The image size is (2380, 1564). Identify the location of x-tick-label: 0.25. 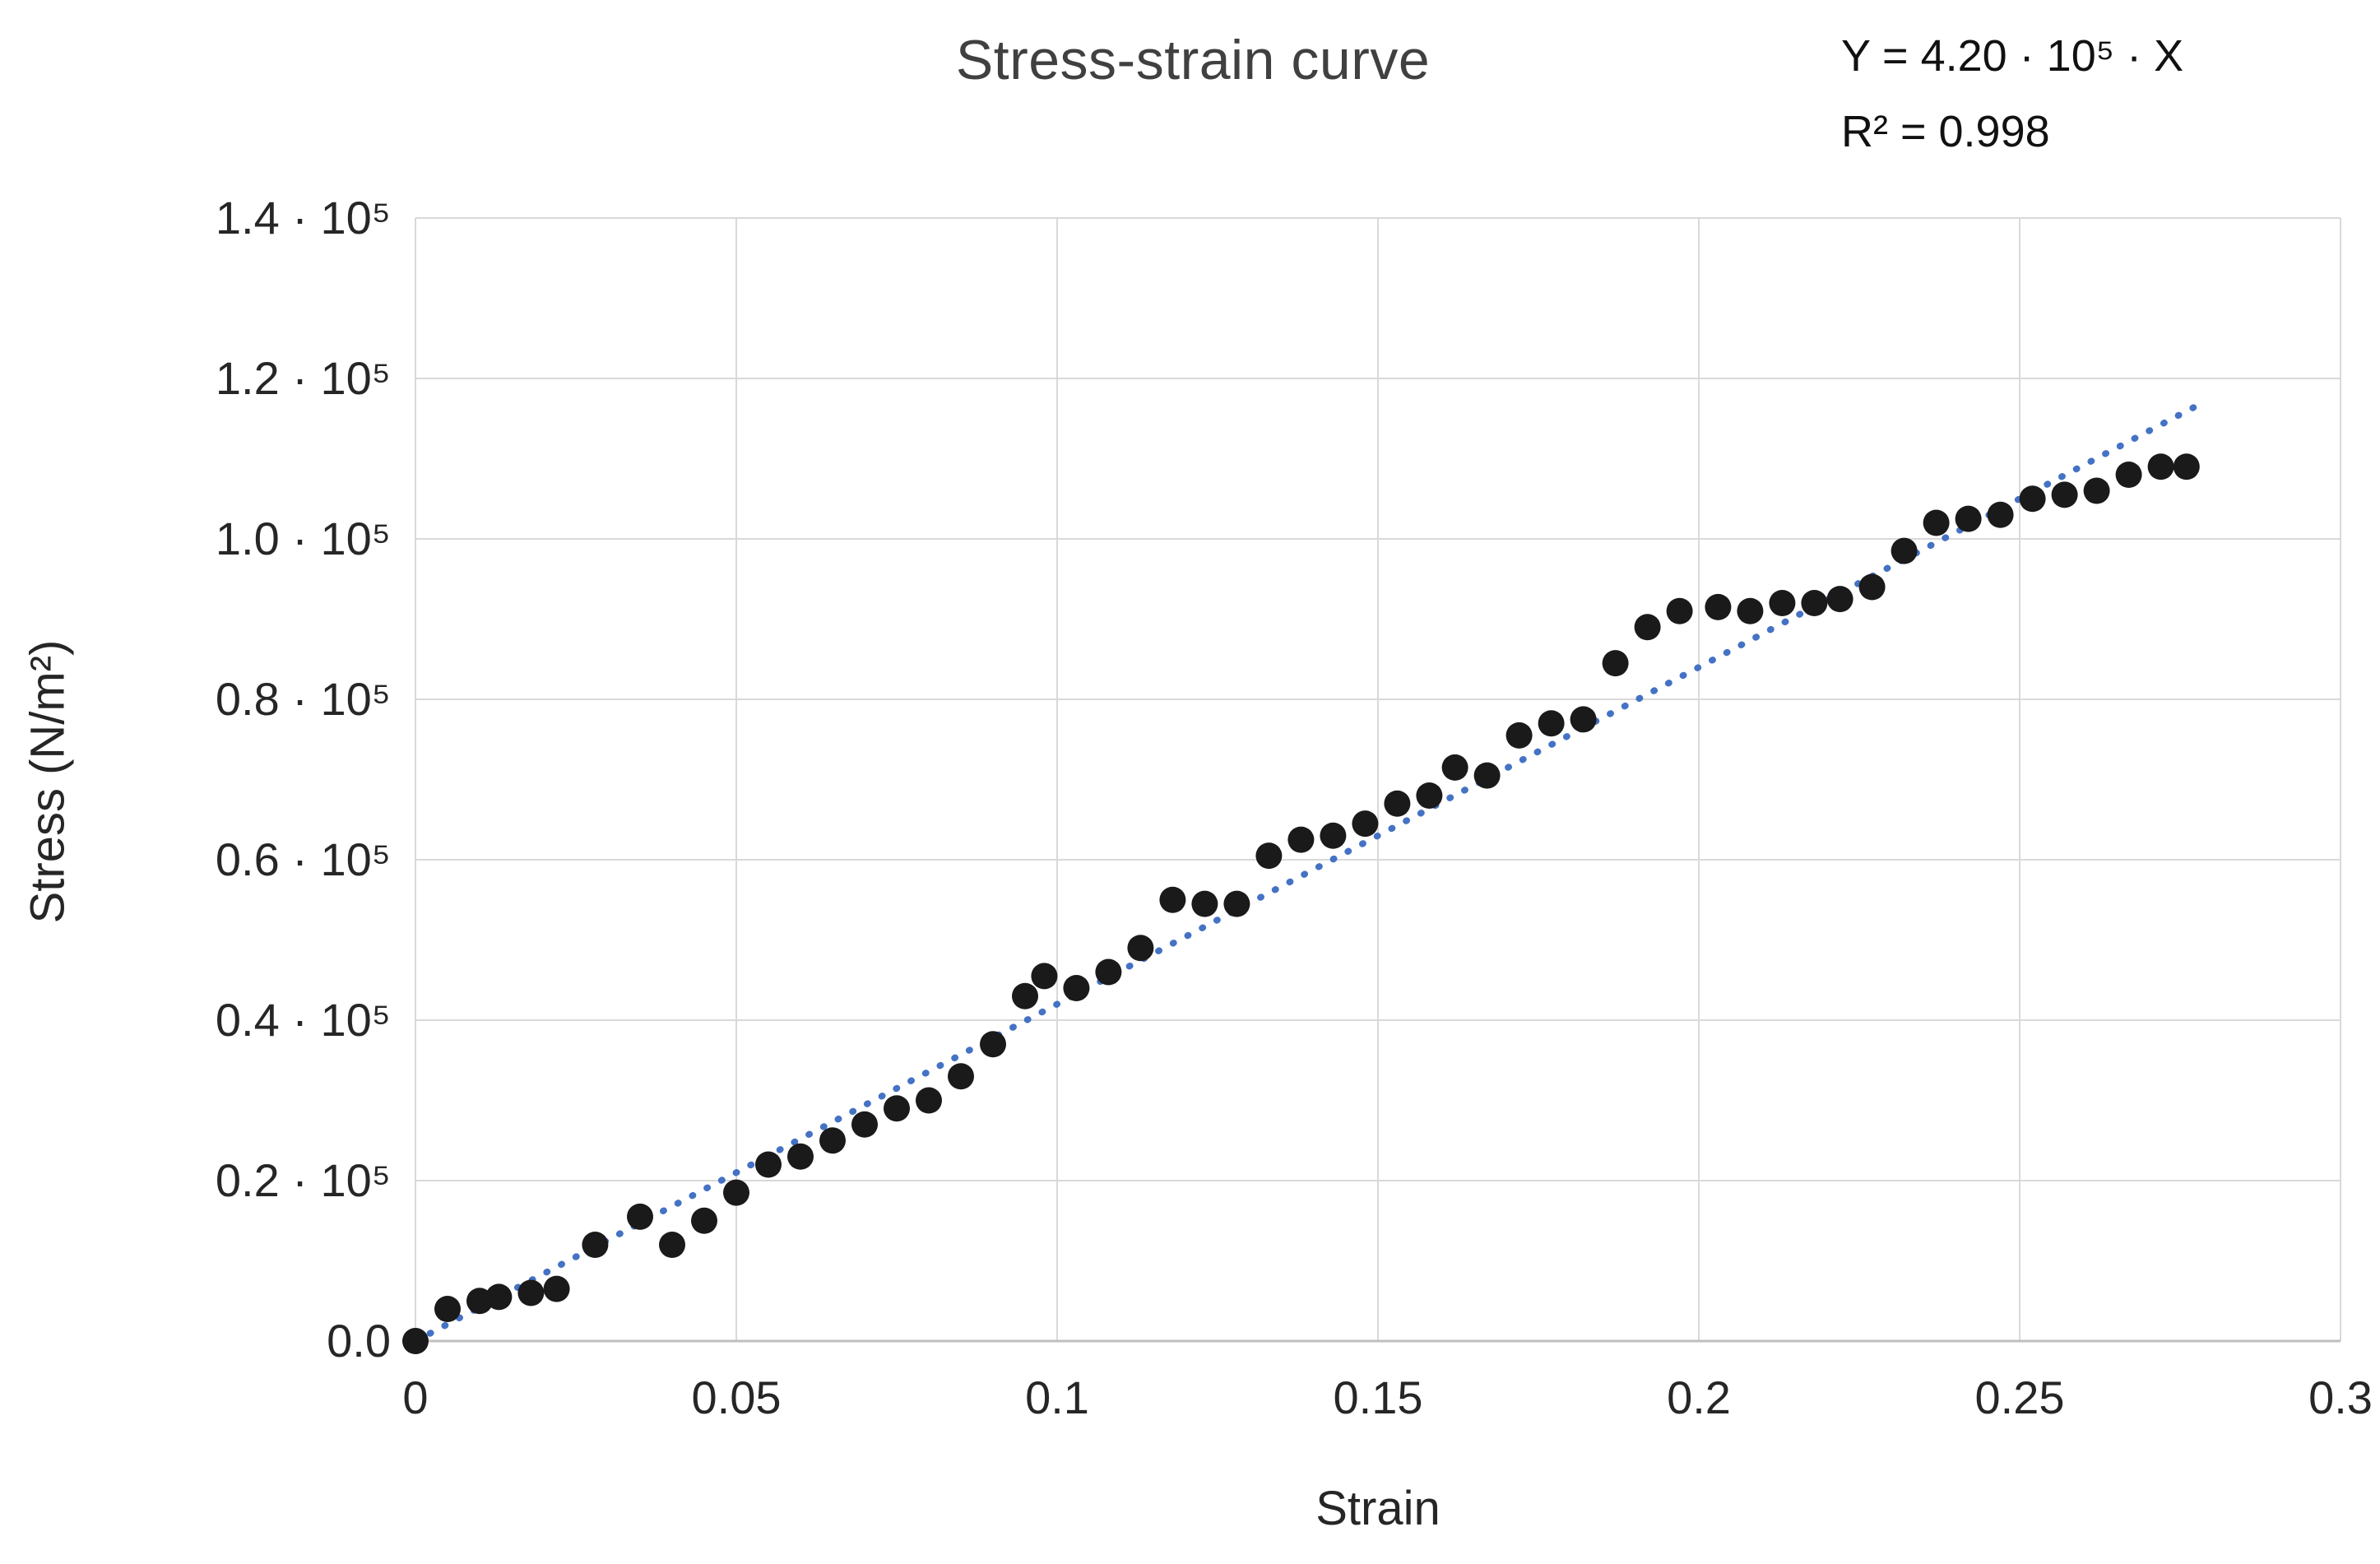
(2020, 1397).